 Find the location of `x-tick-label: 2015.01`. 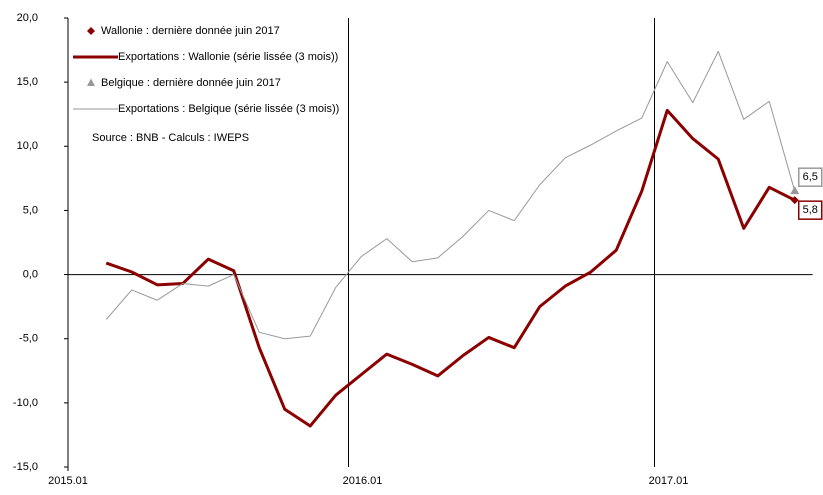

x-tick-label: 2015.01 is located at coordinates (68, 481).